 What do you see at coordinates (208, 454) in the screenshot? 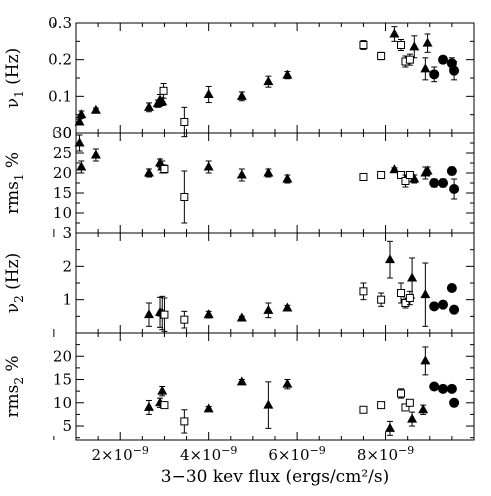
I see `x-tick-label: 4×10⁻⁹` at bounding box center [208, 454].